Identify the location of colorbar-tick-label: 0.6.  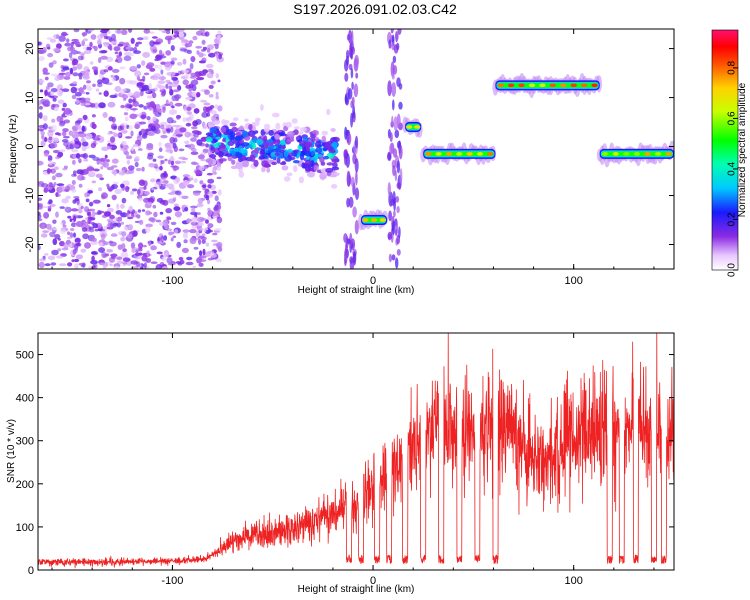
(732, 118).